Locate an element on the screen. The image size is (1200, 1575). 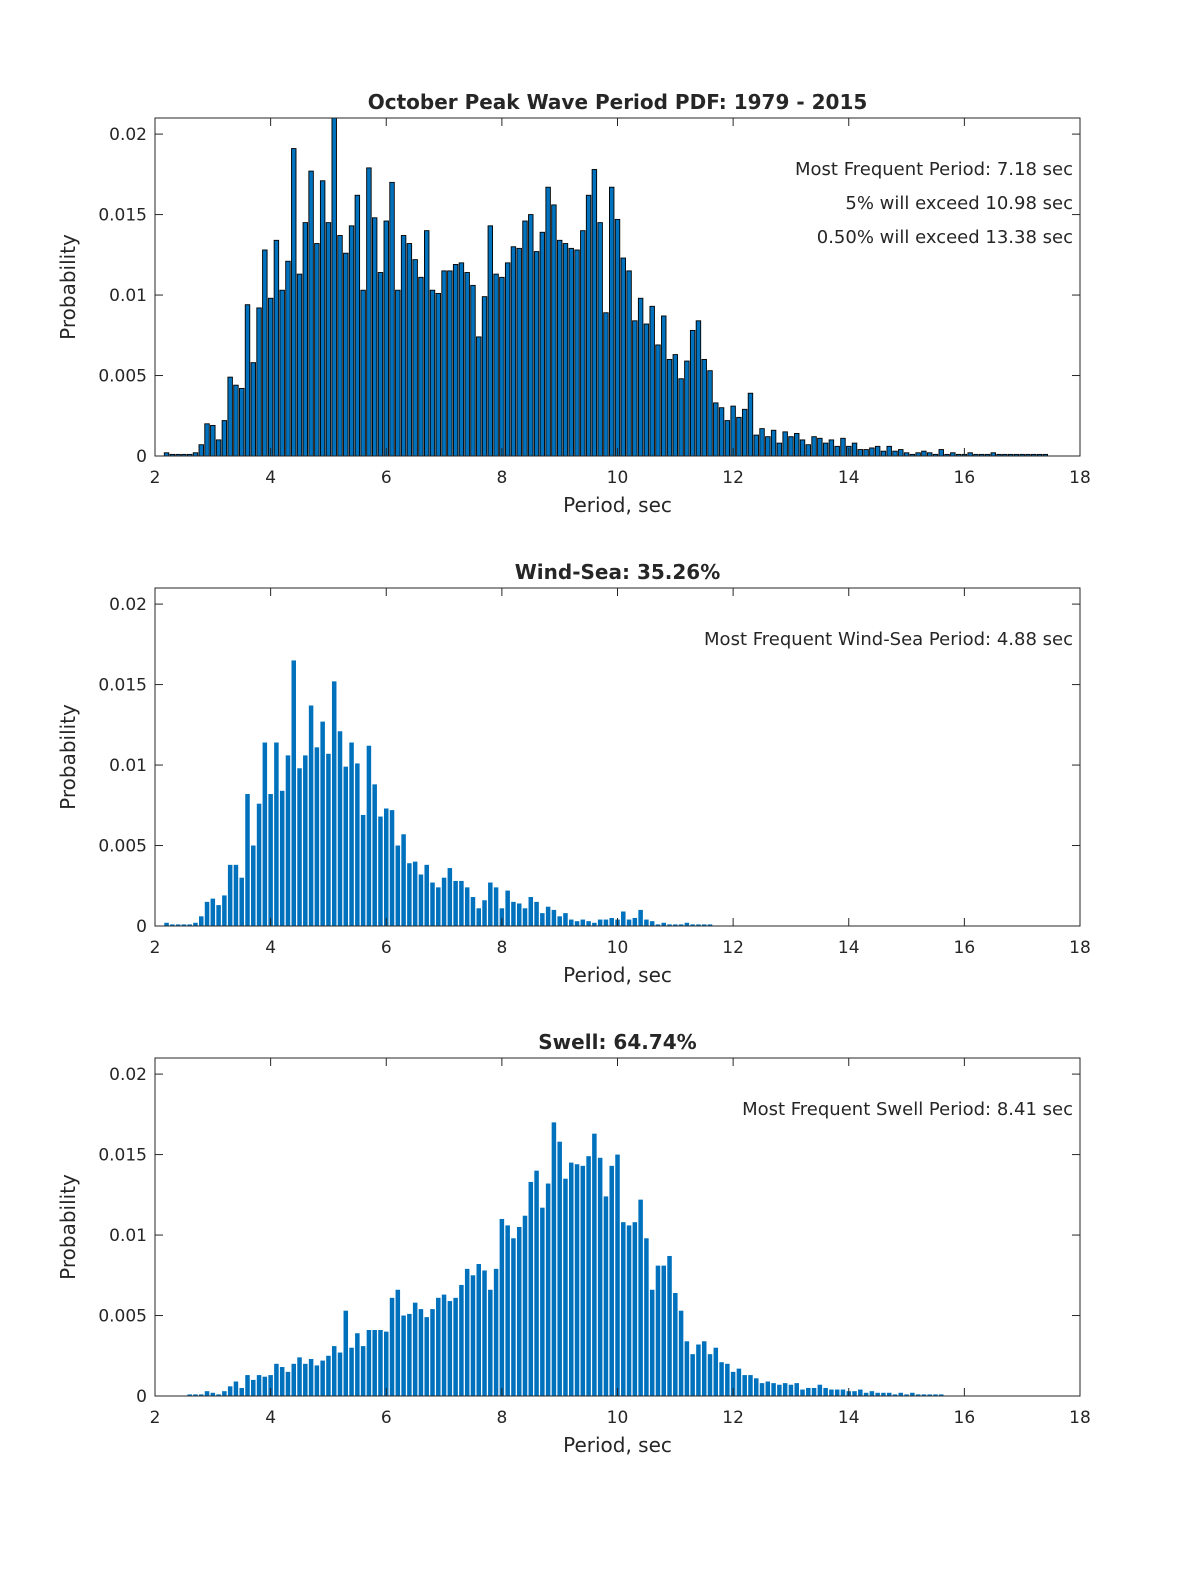
x-tick-label: 14 is located at coordinates (849, 1418).